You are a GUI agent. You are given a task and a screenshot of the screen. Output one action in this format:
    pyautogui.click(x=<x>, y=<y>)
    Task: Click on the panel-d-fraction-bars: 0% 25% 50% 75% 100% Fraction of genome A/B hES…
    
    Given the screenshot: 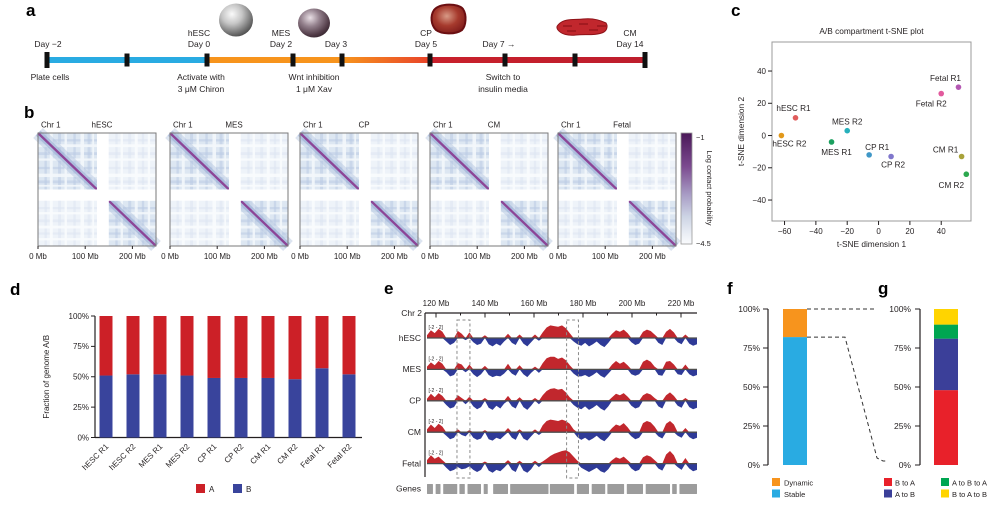 What is the action you would take?
    pyautogui.click(x=202, y=403)
    